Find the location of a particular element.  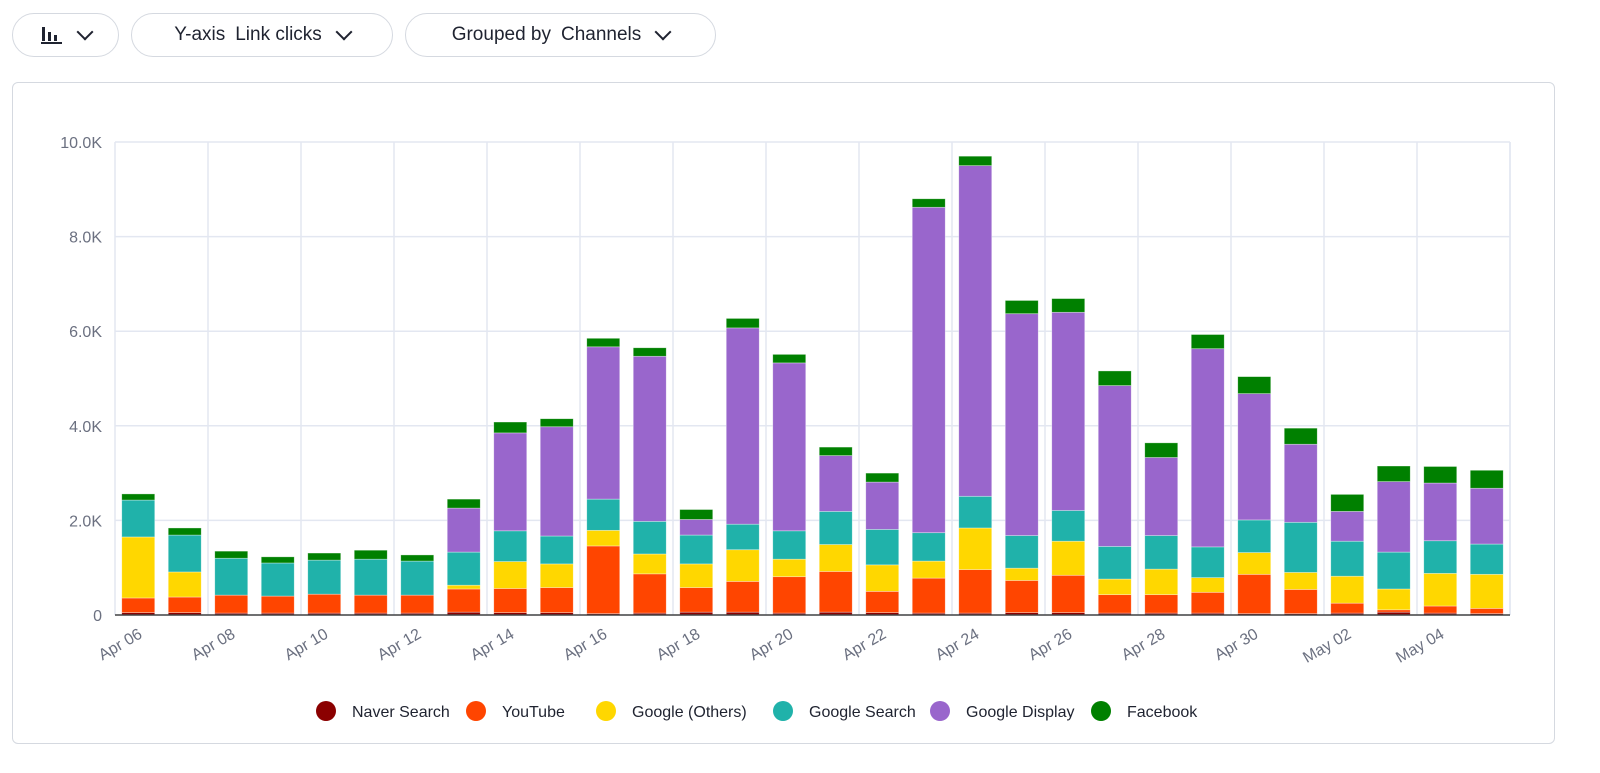

y-tick-label: 0 is located at coordinates (97, 616).